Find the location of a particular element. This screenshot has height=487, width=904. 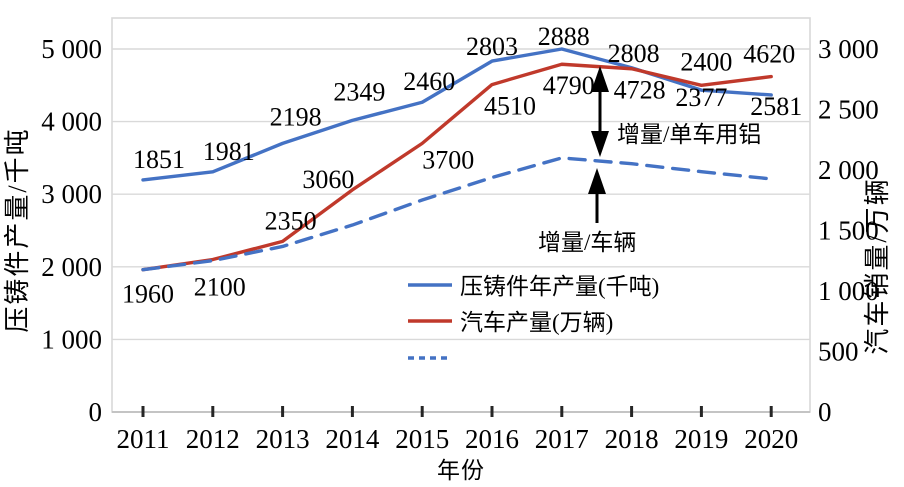

data-label-casting-2018: 2808 is located at coordinates (634, 53).